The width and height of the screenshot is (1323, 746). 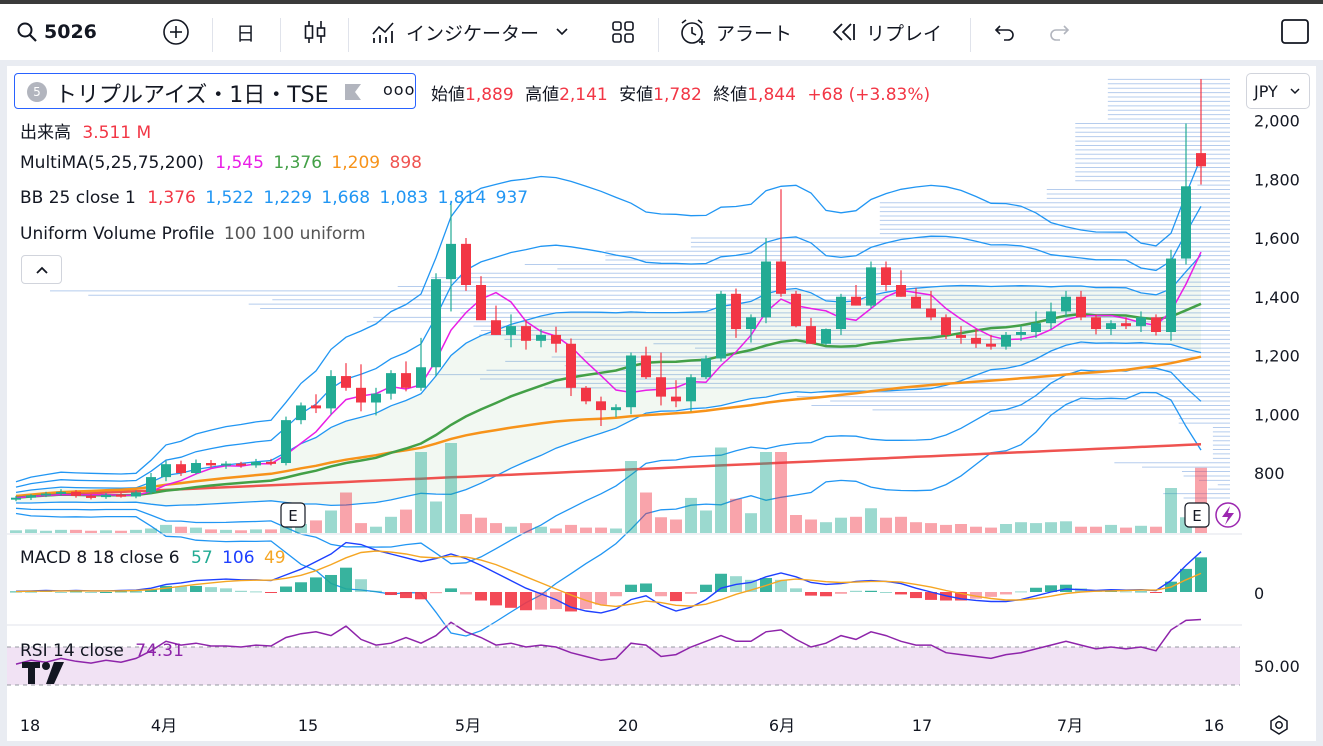 What do you see at coordinates (1277, 666) in the screenshot?
I see `rsi-axis-label: 50.00` at bounding box center [1277, 666].